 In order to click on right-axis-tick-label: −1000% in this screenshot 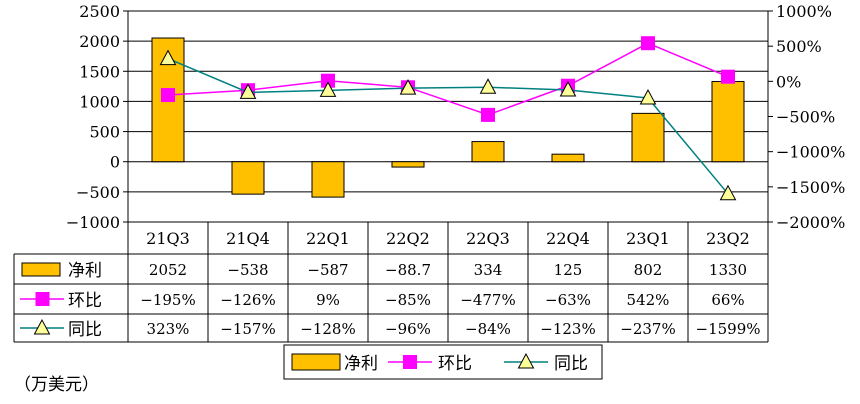, I will do `click(810, 152)`.